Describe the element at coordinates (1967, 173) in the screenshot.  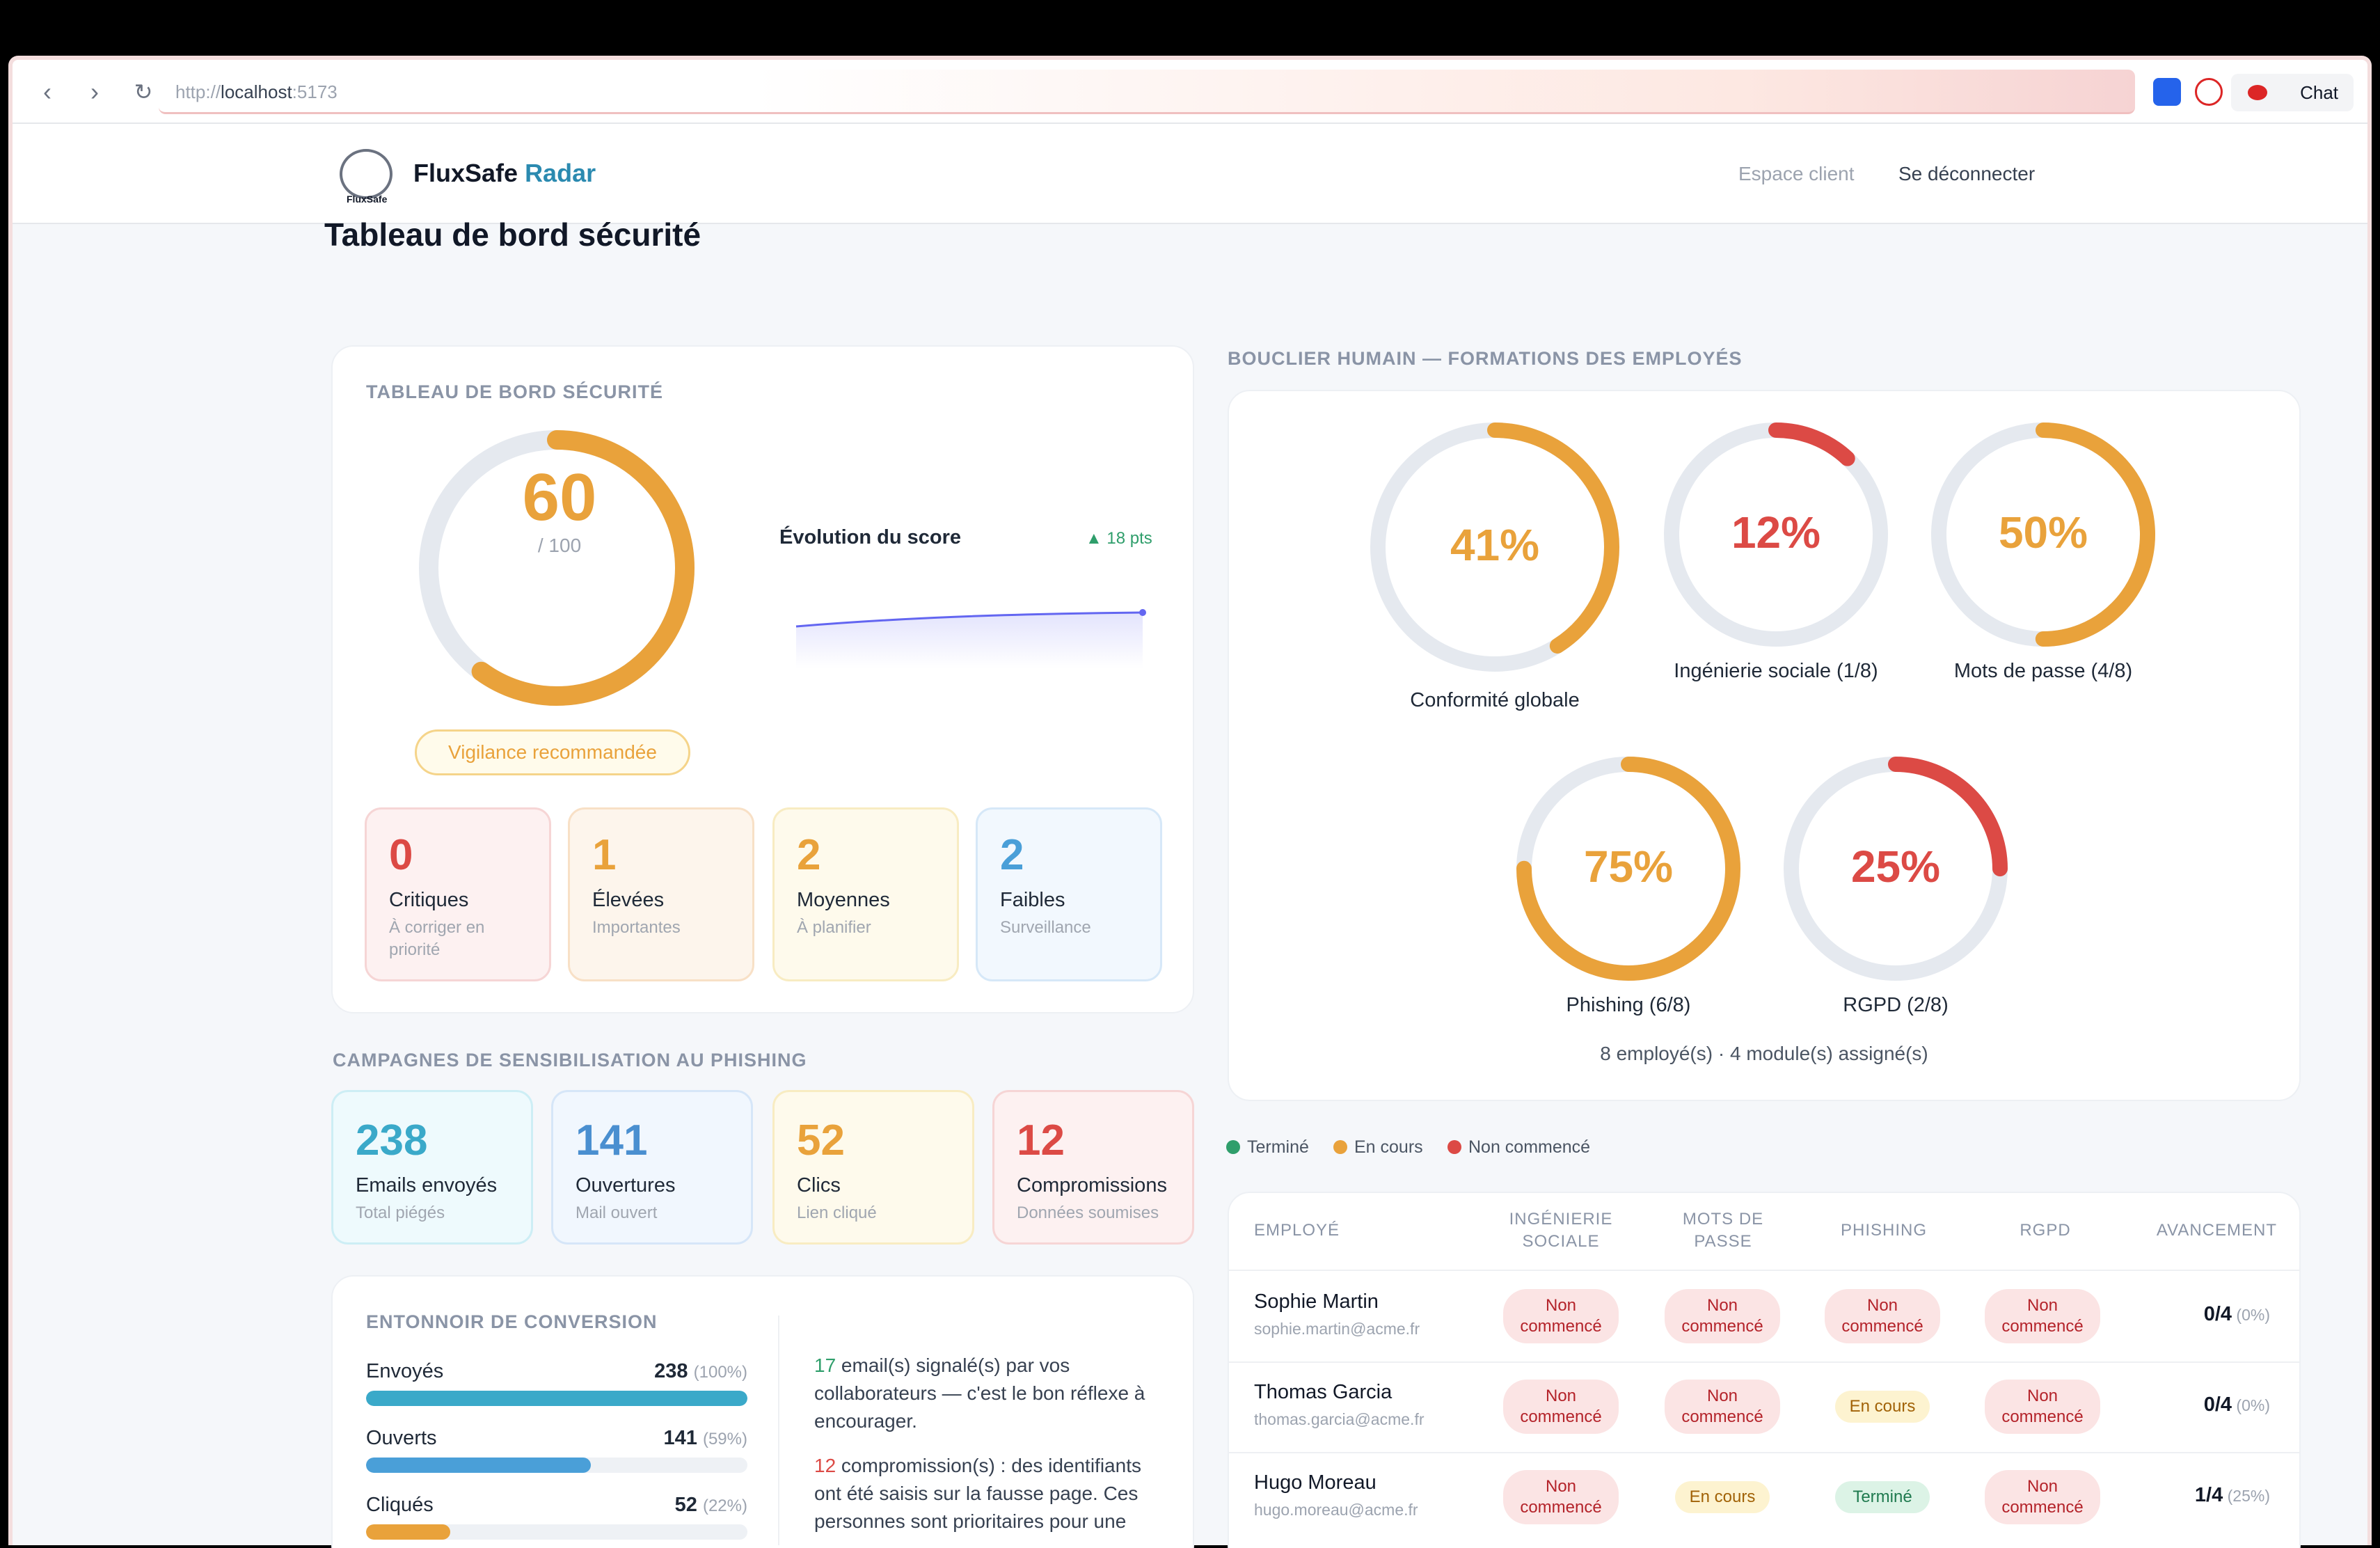
I see `logout-link: Se déconnecter` at that location.